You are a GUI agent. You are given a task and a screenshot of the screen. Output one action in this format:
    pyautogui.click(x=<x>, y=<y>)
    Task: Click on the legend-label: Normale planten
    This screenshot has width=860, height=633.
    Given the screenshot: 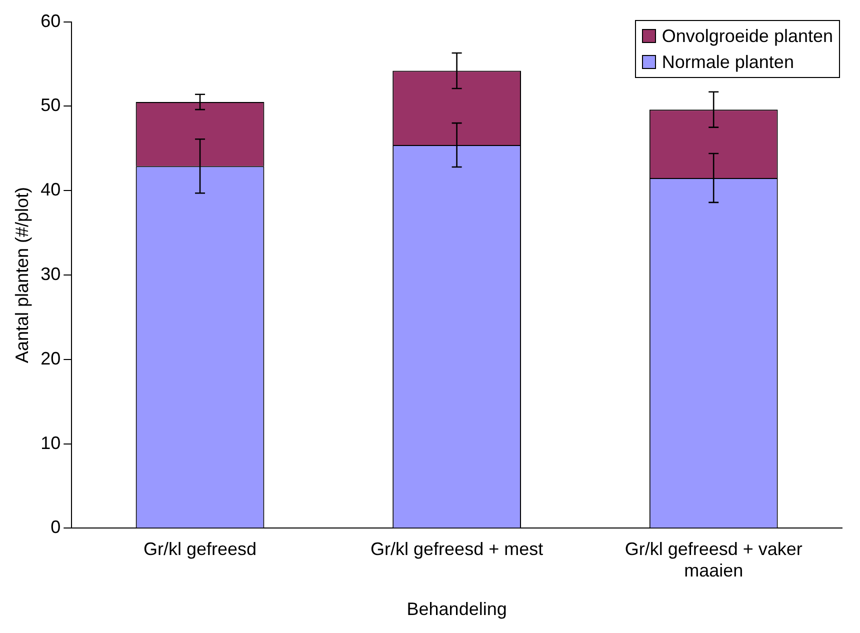 What is the action you would take?
    pyautogui.click(x=728, y=62)
    